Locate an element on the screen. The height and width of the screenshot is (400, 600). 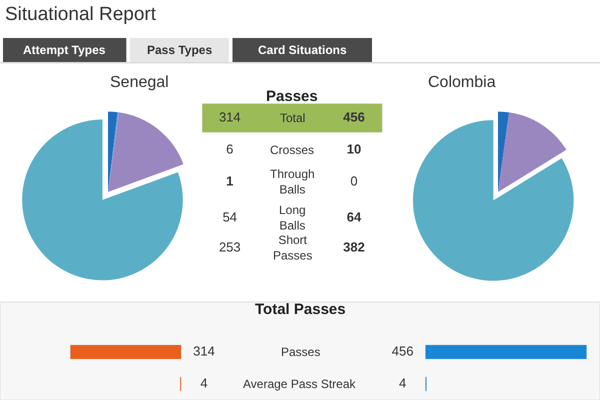
category-label: Long Balls is located at coordinates (292, 218).